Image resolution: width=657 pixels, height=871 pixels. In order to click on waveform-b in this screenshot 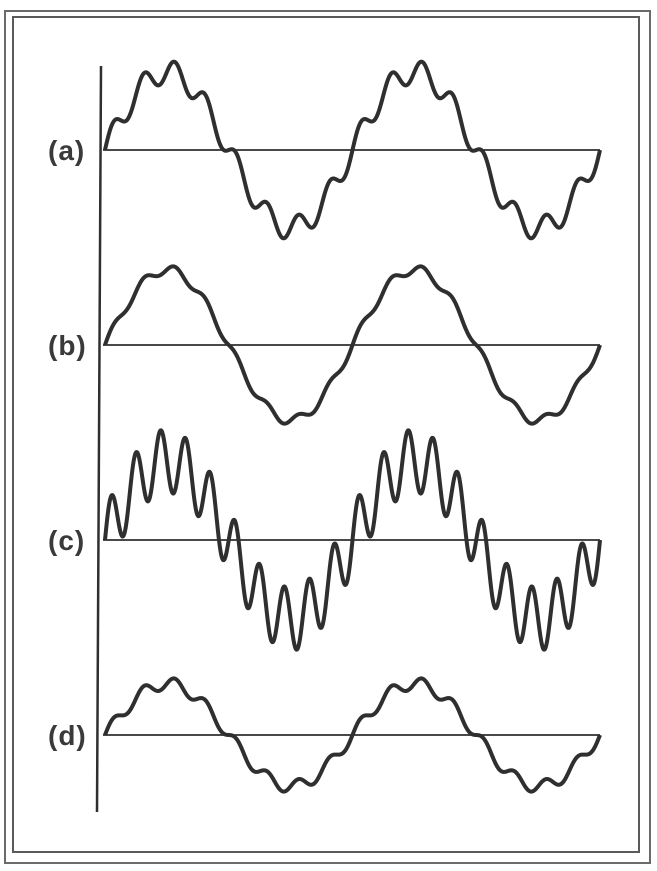, I will do `click(352, 345)`.